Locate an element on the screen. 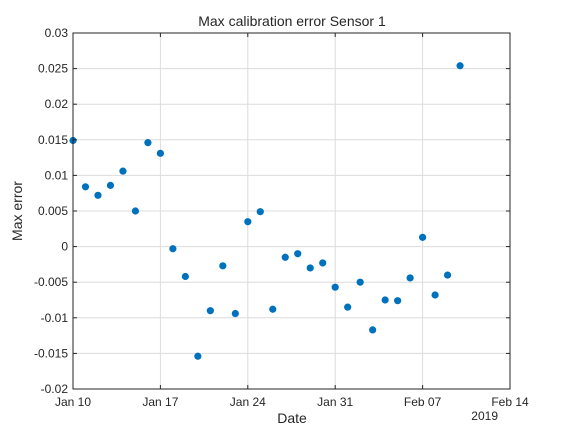 This screenshot has width=563, height=438. x-tick-label: Jan 24 is located at coordinates (248, 402).